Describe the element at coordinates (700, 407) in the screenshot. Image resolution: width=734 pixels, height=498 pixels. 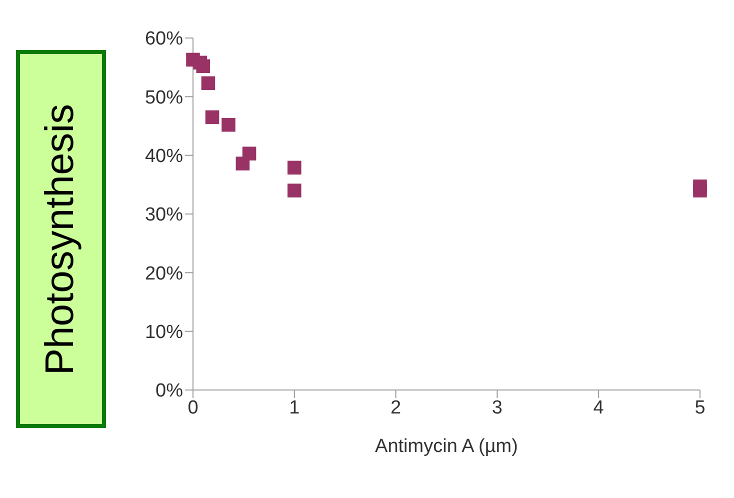
I see `x-tick-label: 5` at that location.